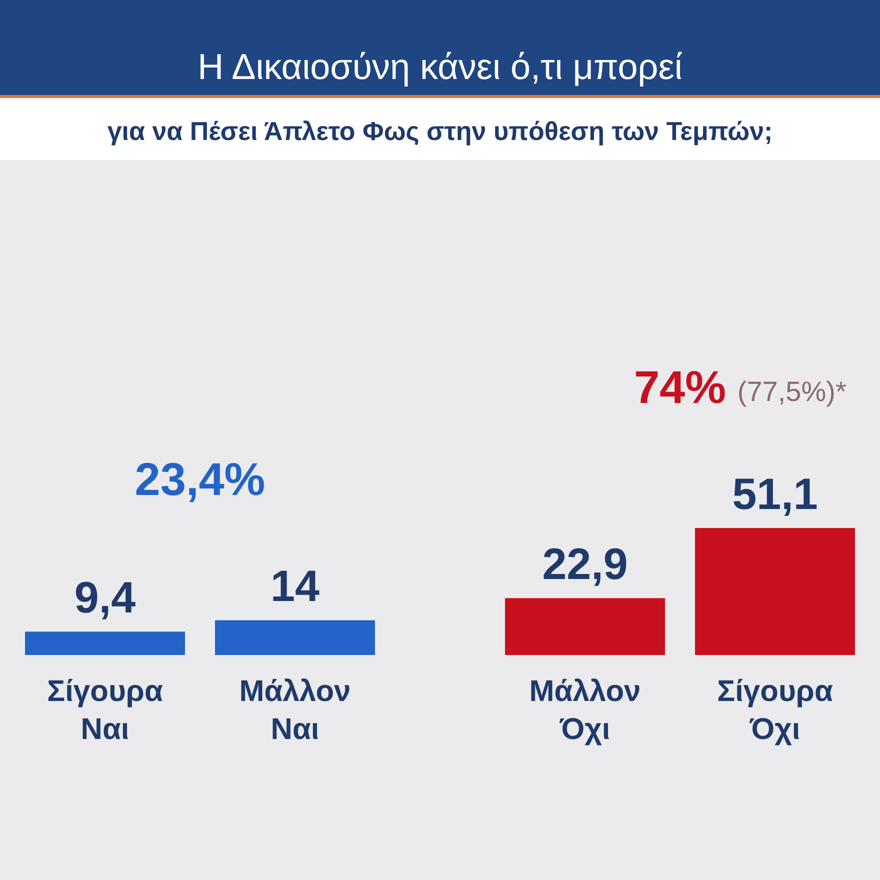 This screenshot has width=880, height=880. What do you see at coordinates (585, 565) in the screenshot?
I see `data-label: 22,9` at bounding box center [585, 565].